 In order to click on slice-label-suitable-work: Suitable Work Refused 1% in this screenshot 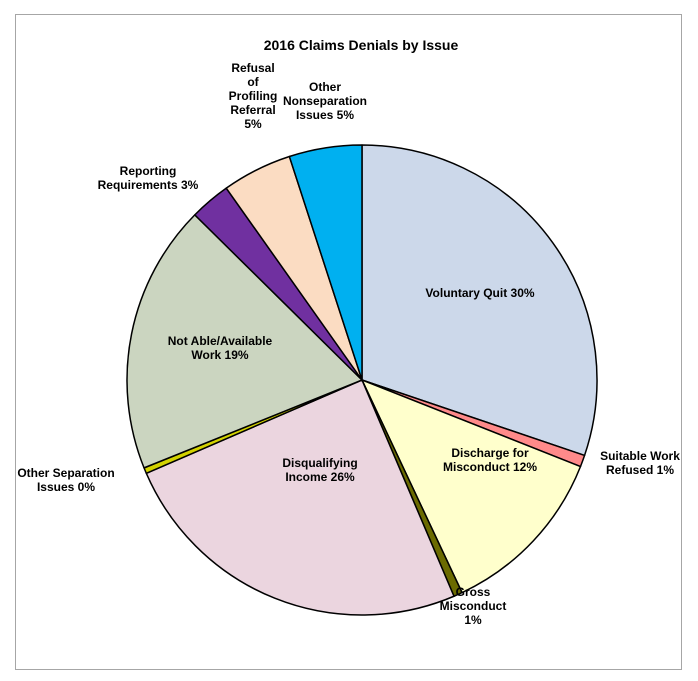, I will do `click(640, 463)`.